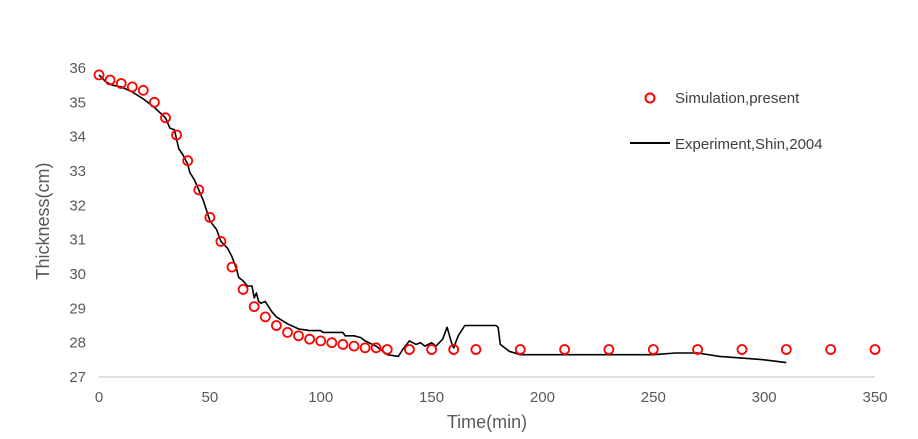 This screenshot has width=918, height=439. Describe the element at coordinates (650, 98) in the screenshot. I see `legend-simulation-marker` at that location.